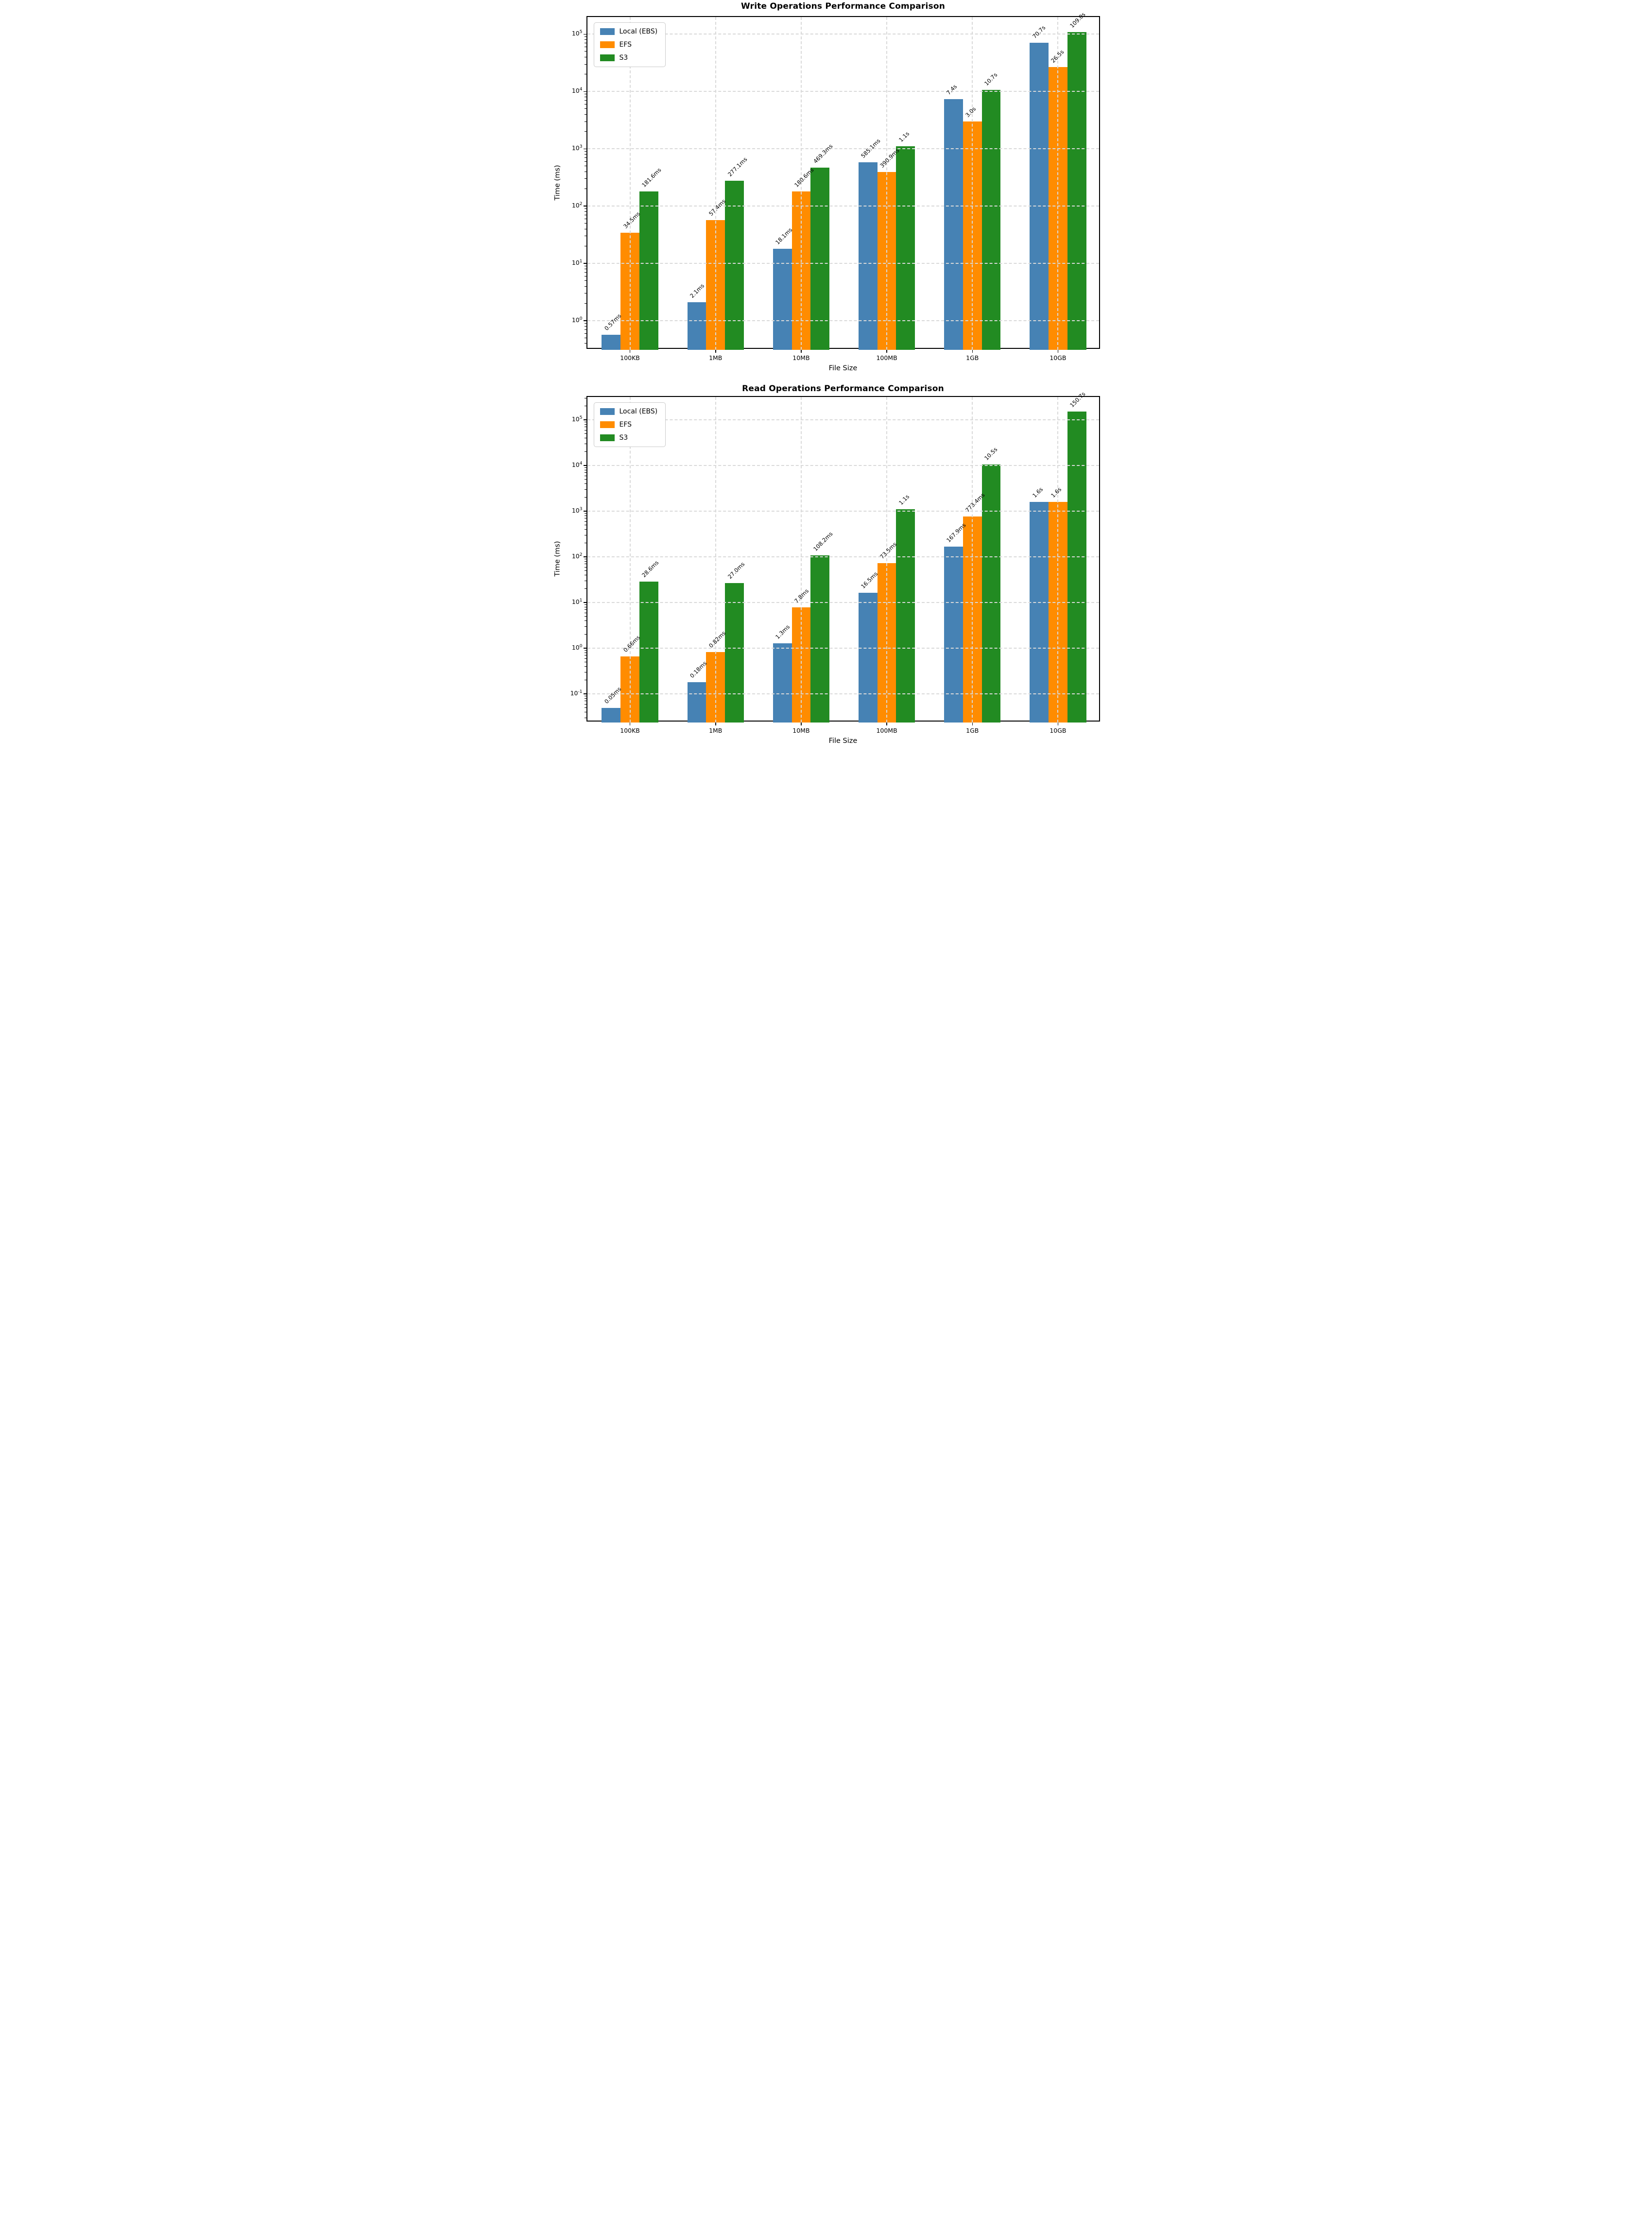 The height and width of the screenshot is (2237, 1652). Describe the element at coordinates (717, 207) in the screenshot. I see `bar-value-label: 57.4ms` at that location.